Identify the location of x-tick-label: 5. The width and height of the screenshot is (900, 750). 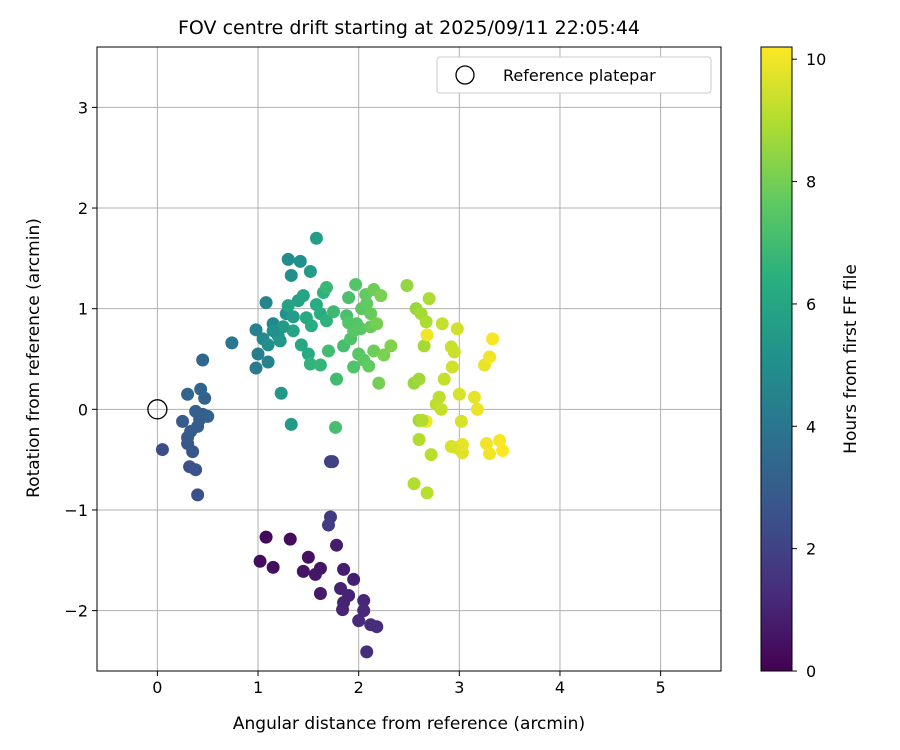
(661, 687).